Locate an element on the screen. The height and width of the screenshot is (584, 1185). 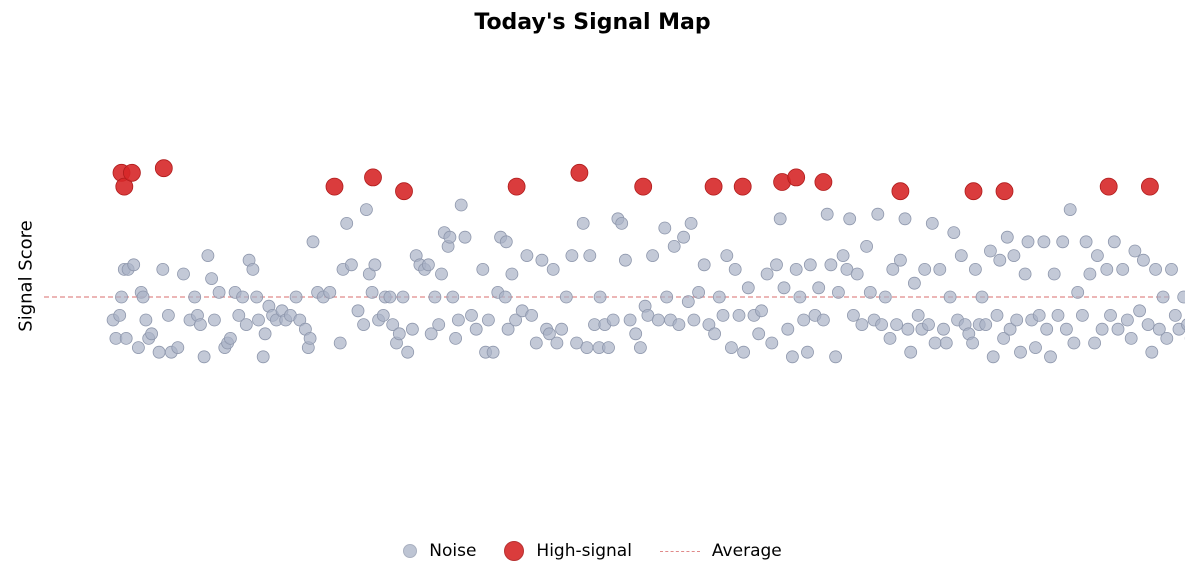
legend-item-high-signal: High-signal is located at coordinates (568, 551).